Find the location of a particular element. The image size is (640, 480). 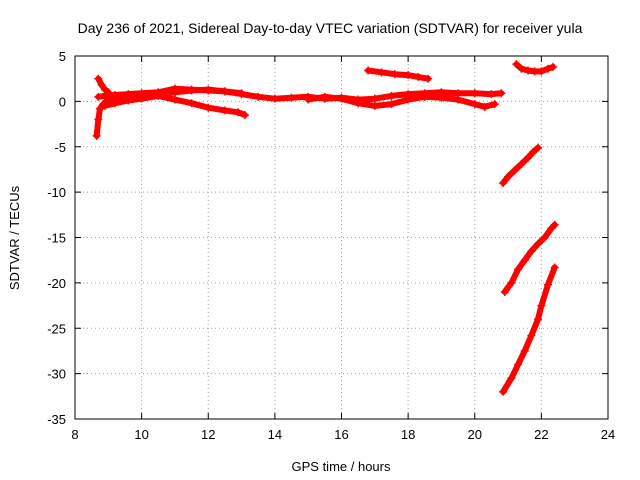

y-tick-label: 0 is located at coordinates (62, 101).